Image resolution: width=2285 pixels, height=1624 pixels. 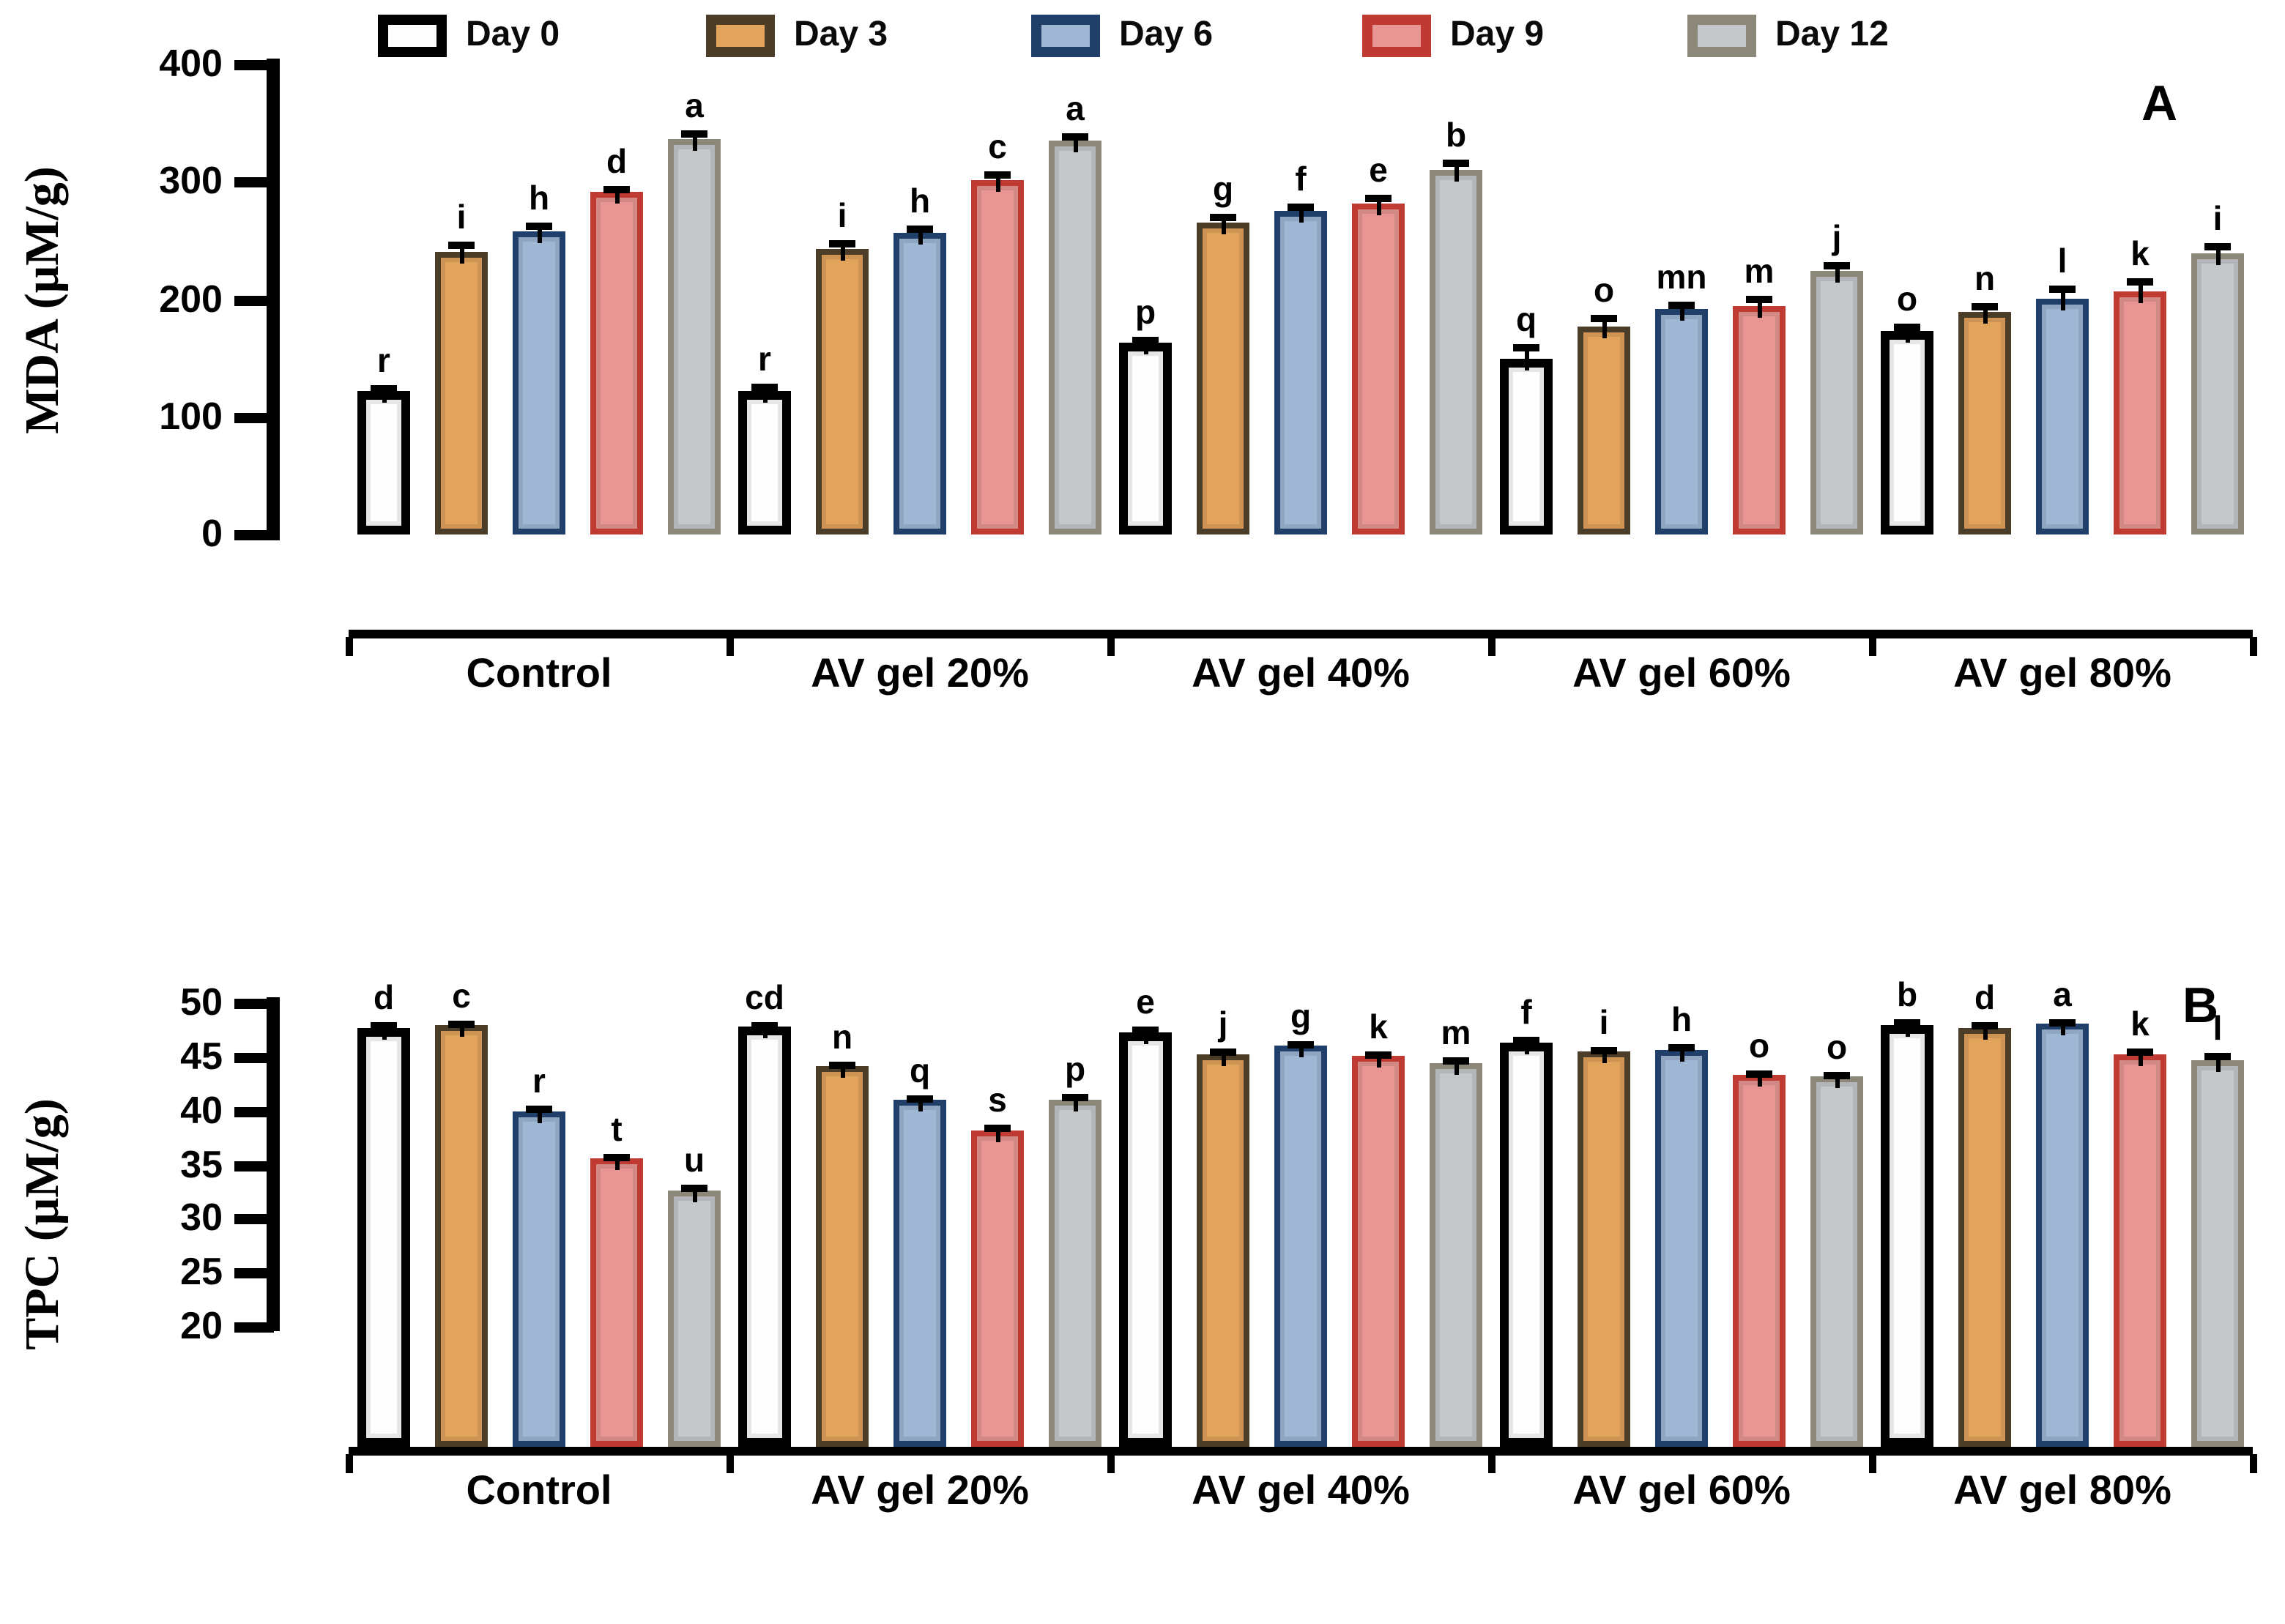 I want to click on bar-day12-av-gel-40-, so click(x=1456, y=1255).